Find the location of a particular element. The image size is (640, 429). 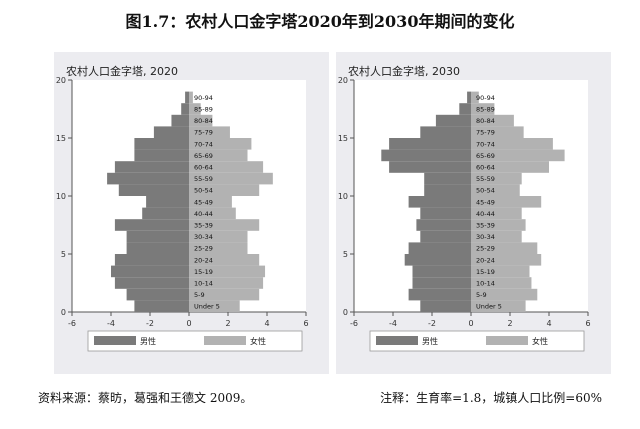

source-note: 资料来源：蔡昉，葛强和王德文 2009。 is located at coordinates (145, 398).